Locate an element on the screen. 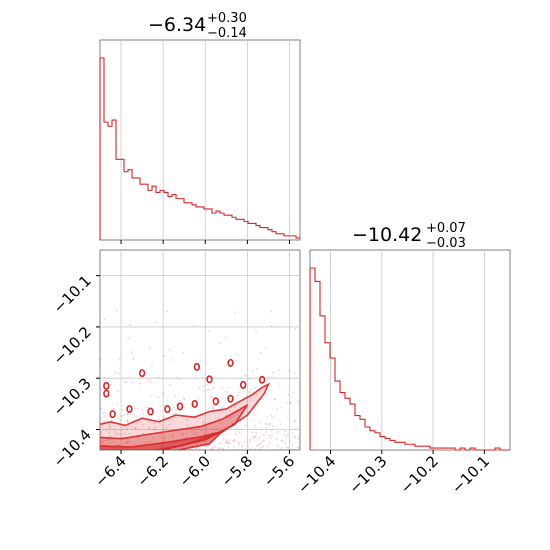  title-param-2-minus: −0.03 is located at coordinates (446, 243).